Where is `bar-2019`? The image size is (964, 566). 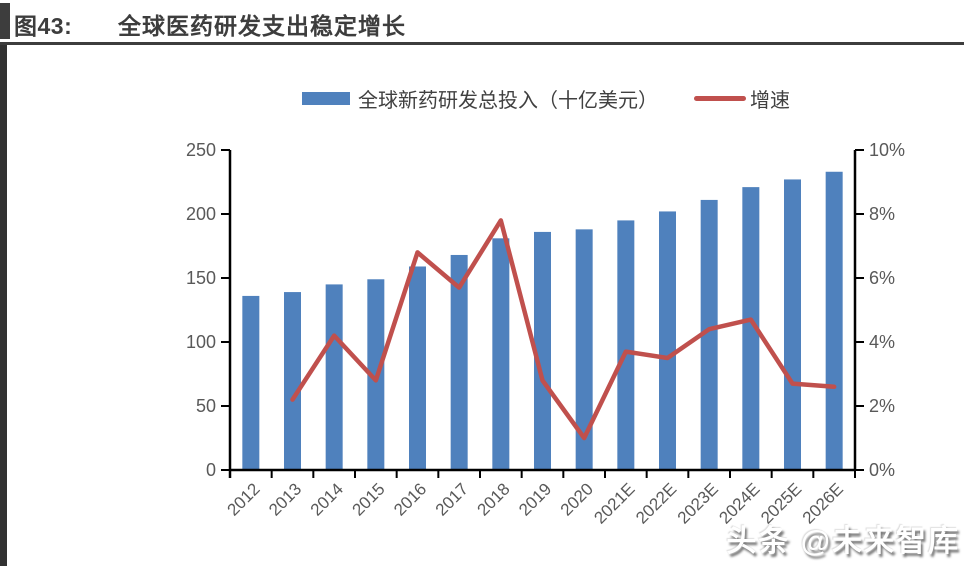
bar-2019 is located at coordinates (542, 350).